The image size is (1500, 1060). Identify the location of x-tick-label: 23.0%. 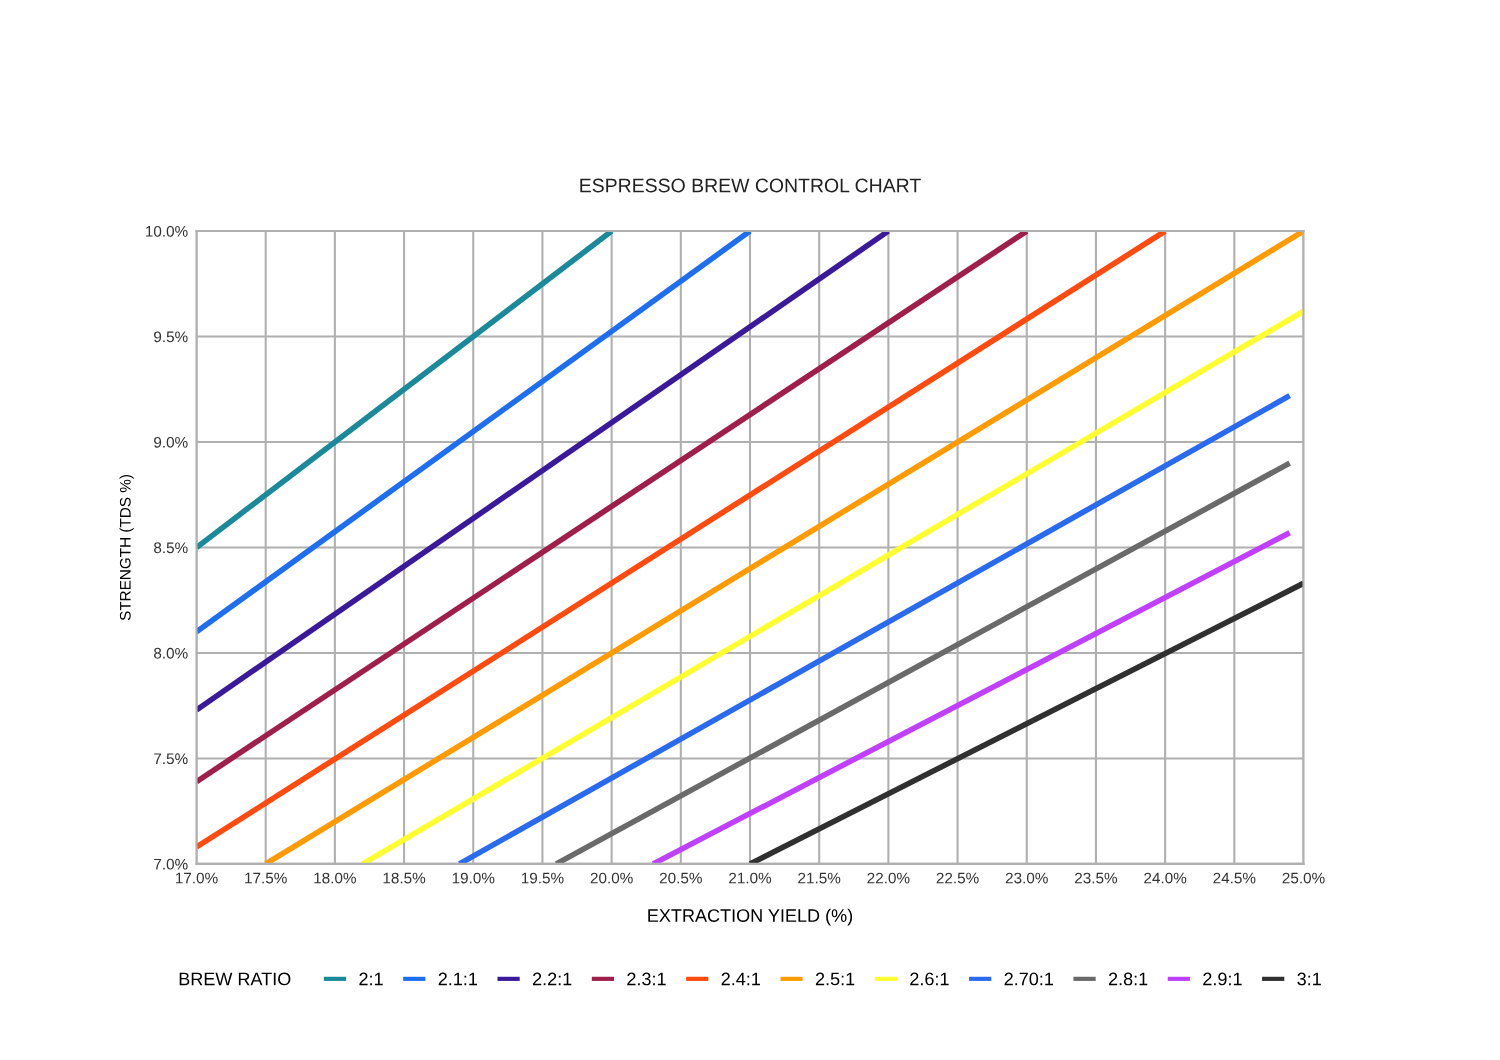
(1026, 878).